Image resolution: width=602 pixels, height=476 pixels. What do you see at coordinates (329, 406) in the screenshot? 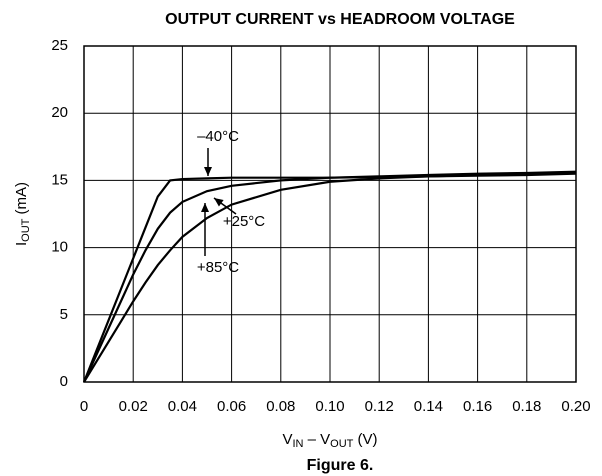
I see `x-tick-label: 0.10` at bounding box center [329, 406].